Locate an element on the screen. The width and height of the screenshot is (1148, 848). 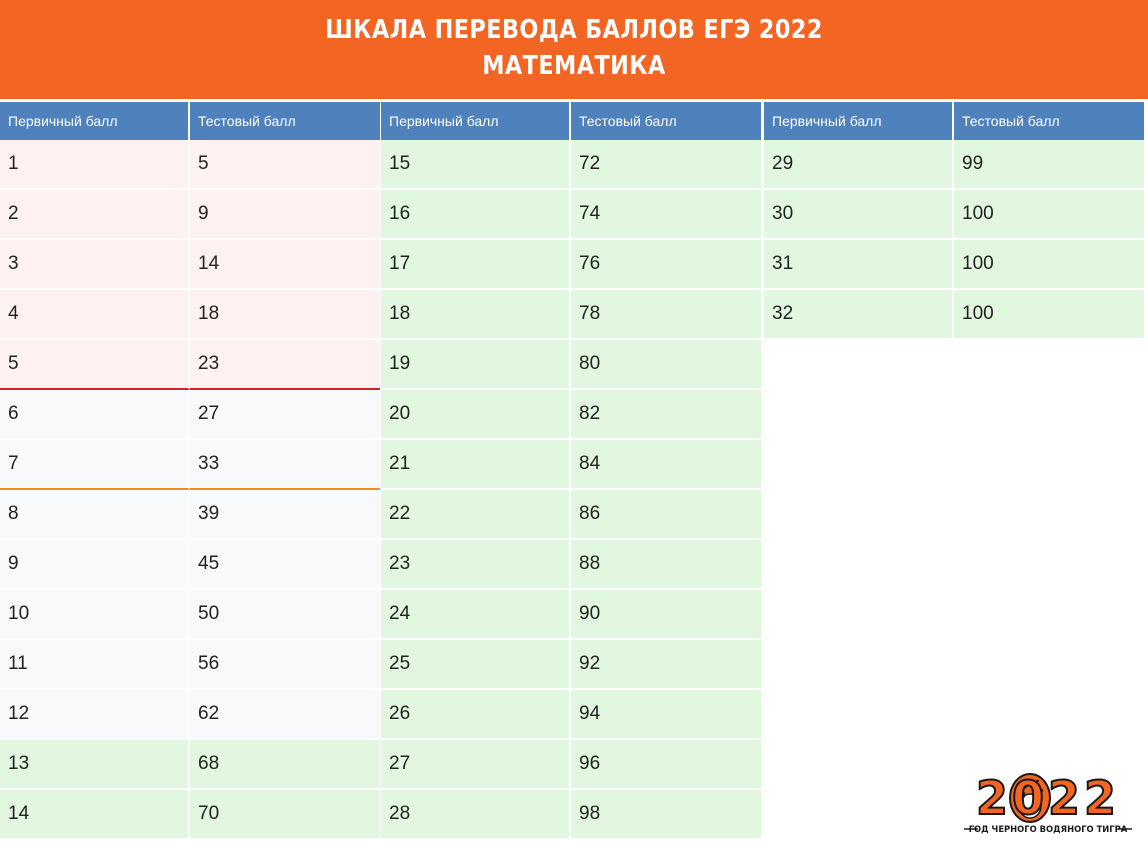
primary-score: 14 is located at coordinates (95, 815).